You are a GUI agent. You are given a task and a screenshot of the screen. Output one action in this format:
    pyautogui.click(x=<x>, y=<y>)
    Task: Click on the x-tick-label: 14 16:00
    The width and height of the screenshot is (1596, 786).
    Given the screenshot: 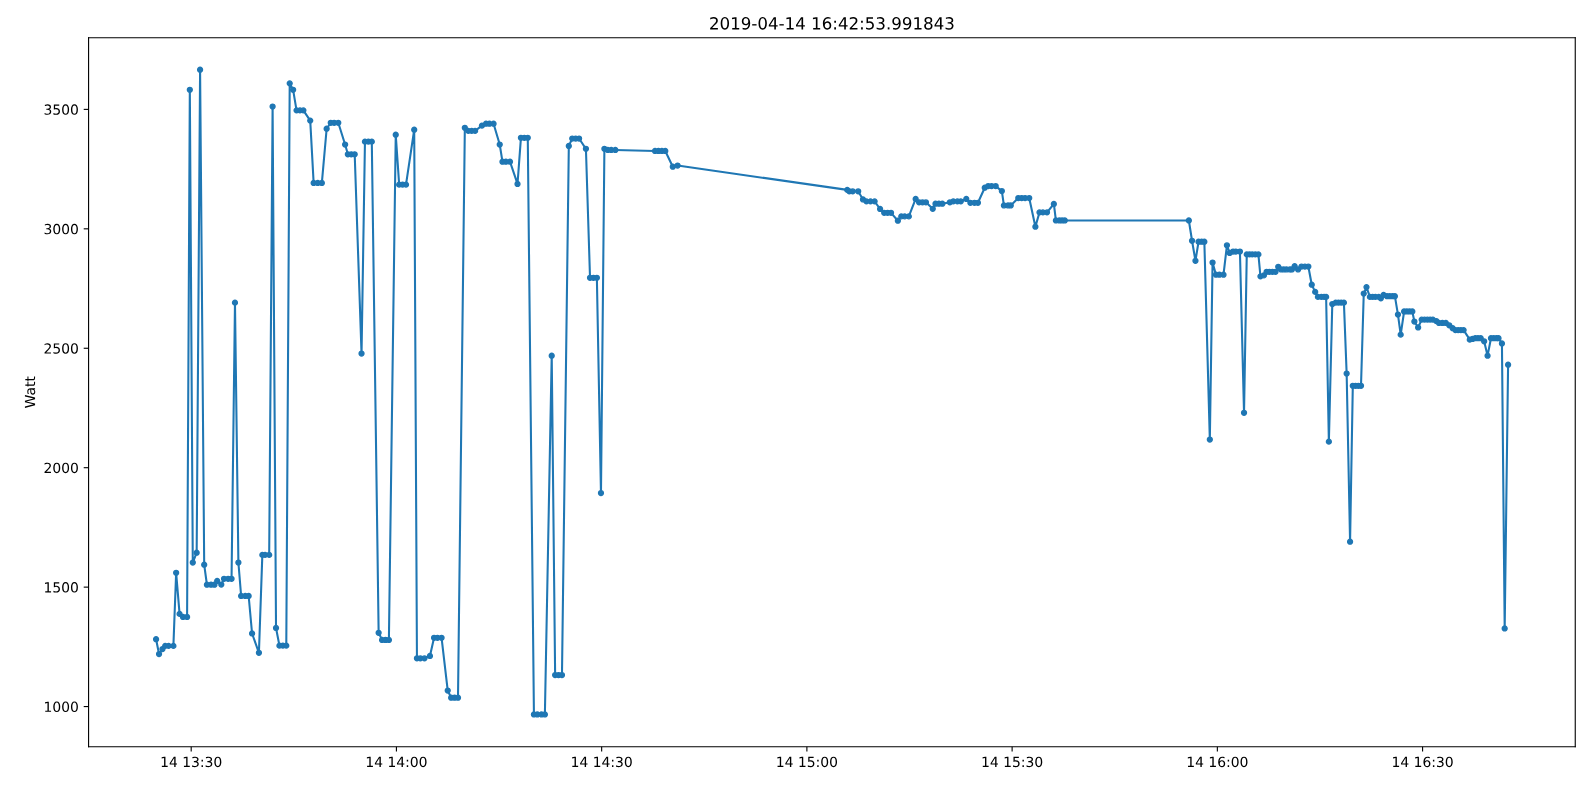 What is the action you would take?
    pyautogui.click(x=1217, y=762)
    